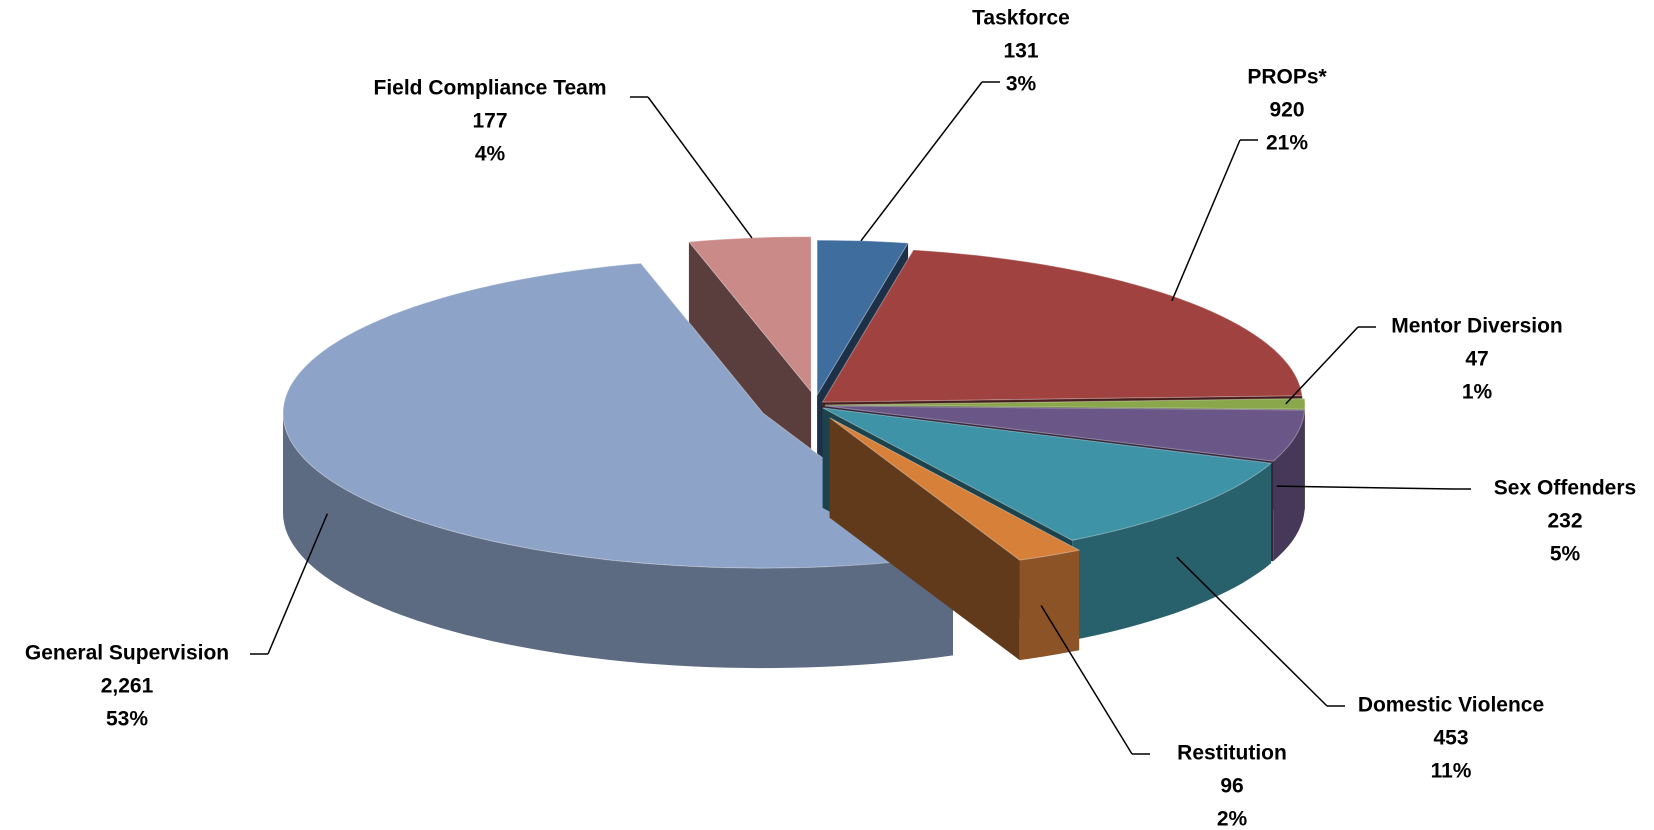  Describe the element at coordinates (1021, 18) in the screenshot. I see `category-label: Taskforce` at that location.